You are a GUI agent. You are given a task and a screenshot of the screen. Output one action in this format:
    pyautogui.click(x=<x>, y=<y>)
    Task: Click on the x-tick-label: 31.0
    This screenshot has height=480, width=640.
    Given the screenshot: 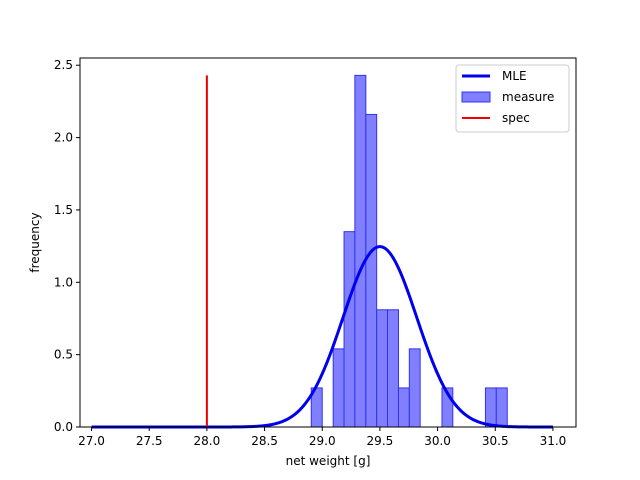 What is the action you would take?
    pyautogui.click(x=553, y=441)
    